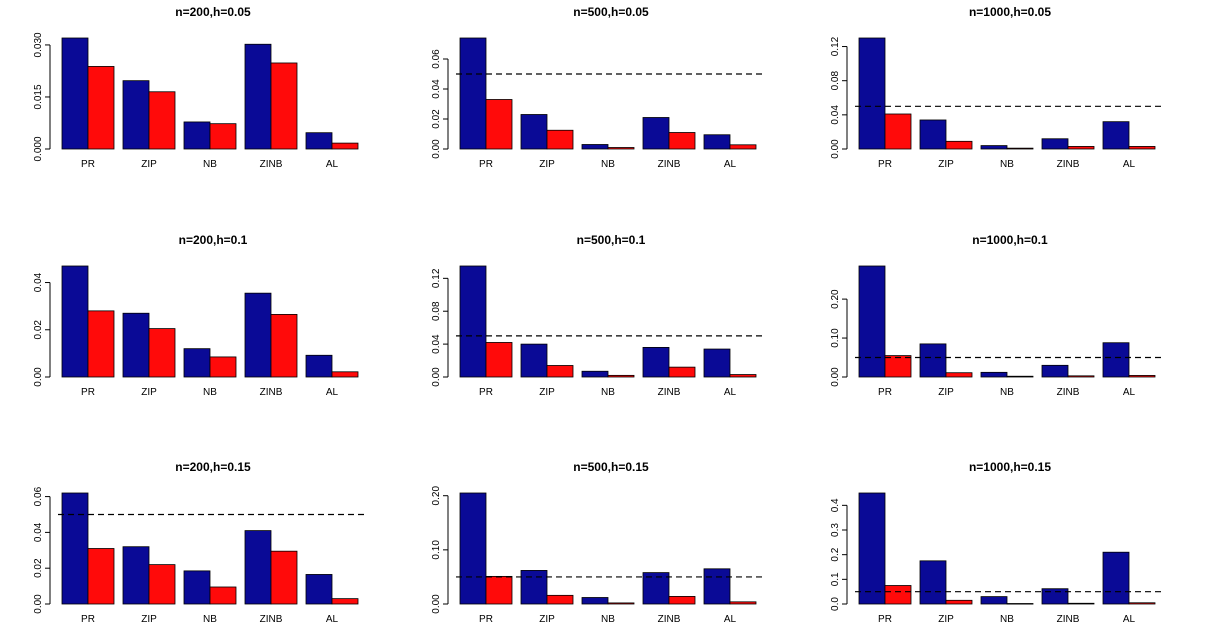 This screenshot has height=639, width=1205. I want to click on y-tick-label: 0.1, so click(835, 579).